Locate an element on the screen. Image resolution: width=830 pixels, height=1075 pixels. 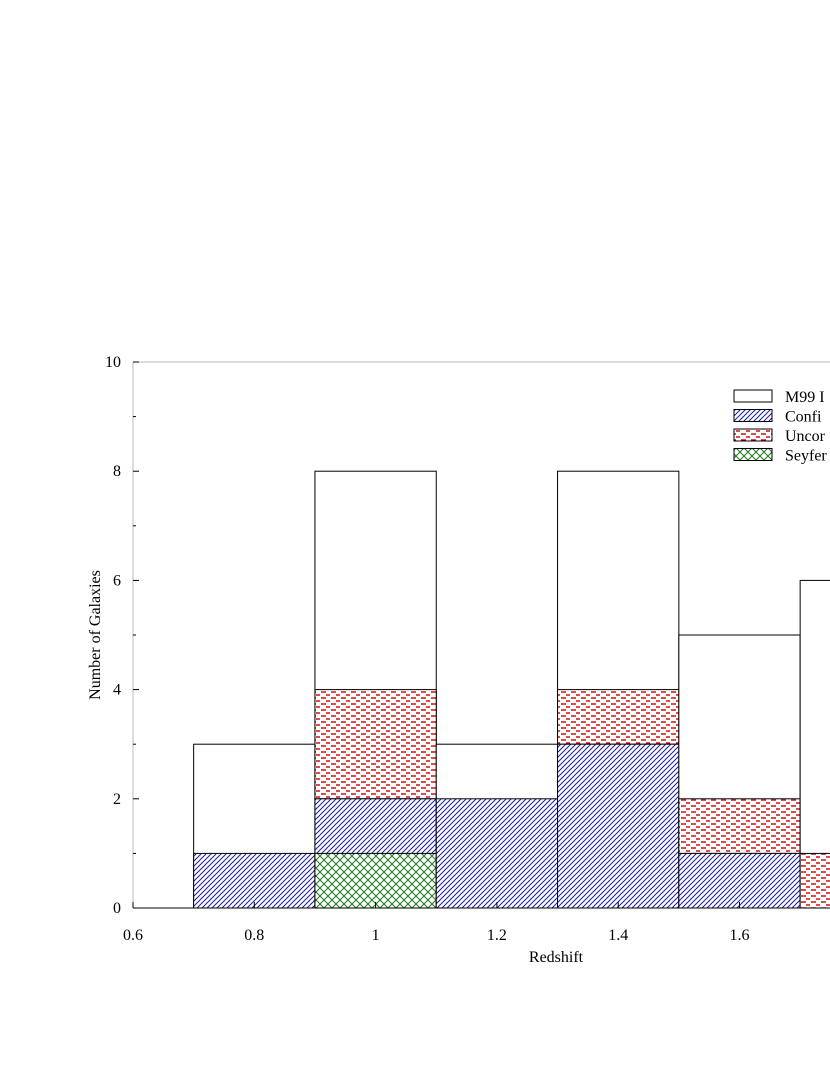
x-axis-title: Redshift is located at coordinates (556, 957).